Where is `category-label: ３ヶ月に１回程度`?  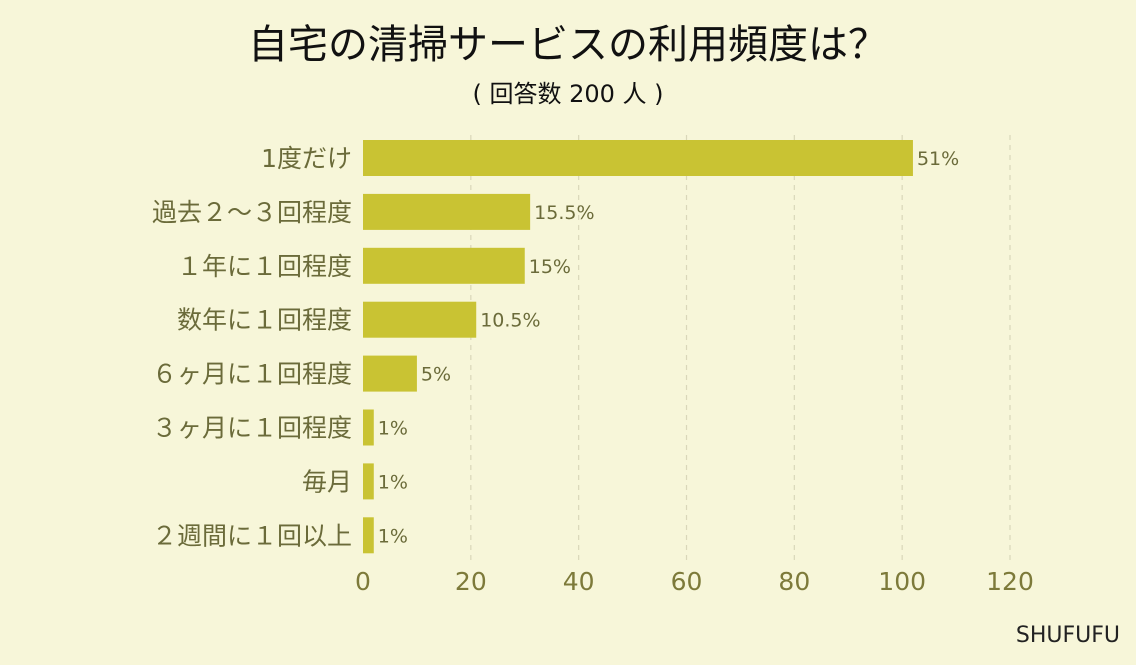 category-label: ３ヶ月に１回程度 is located at coordinates (252, 428).